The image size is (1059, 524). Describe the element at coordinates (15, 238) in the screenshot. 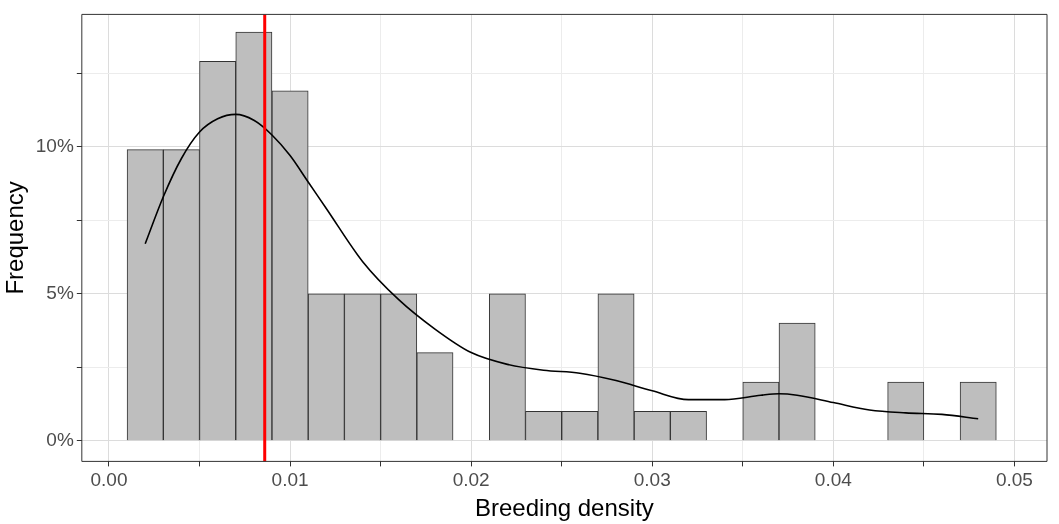

I see `y-axis-title: Frequency` at that location.